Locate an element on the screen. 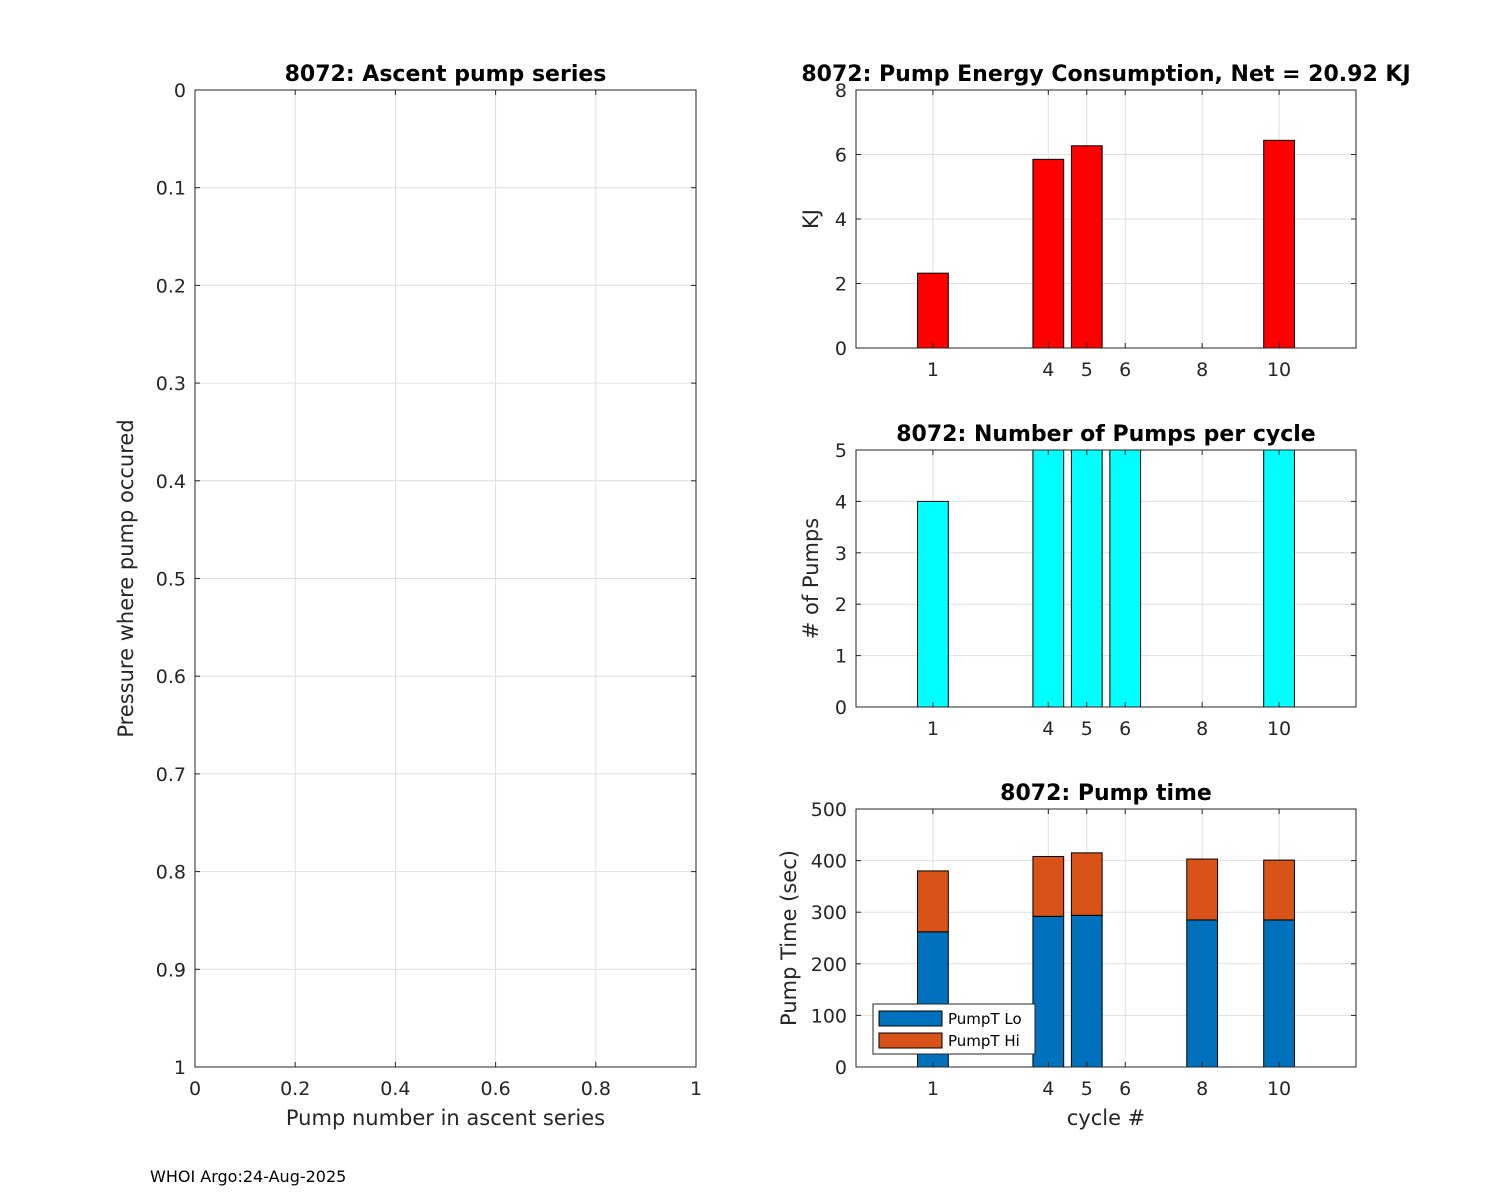 This screenshot has height=1200, width=1500. pumptime-ytick-label-0: 0 is located at coordinates (841, 1068).